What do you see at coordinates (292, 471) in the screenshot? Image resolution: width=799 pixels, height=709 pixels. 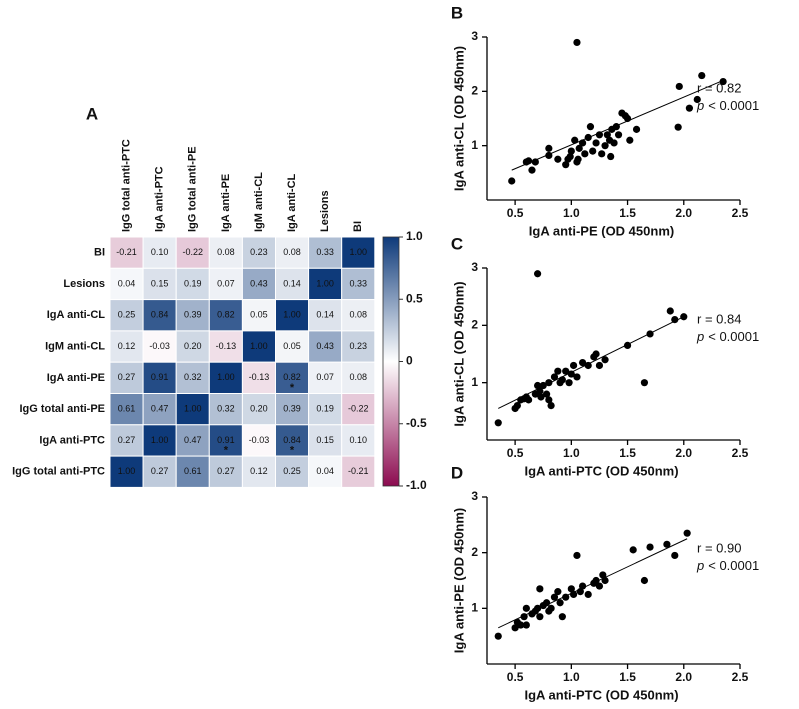 I see `cell-label: 0.25` at bounding box center [292, 471].